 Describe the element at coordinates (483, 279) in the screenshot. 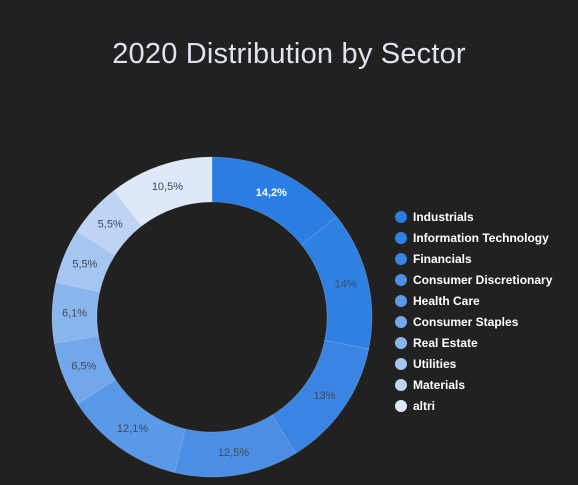

I see `legend-label: Consumer Discretionary` at that location.